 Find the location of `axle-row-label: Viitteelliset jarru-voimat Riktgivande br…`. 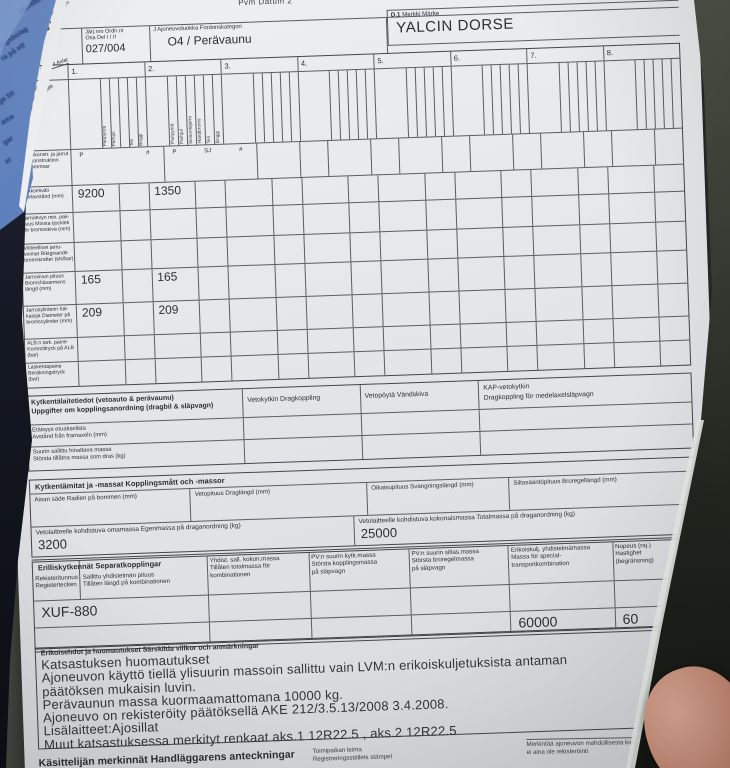

axle-row-label: Viitteelliset jarru-voimat Riktgivande br… is located at coordinates (48, 258).